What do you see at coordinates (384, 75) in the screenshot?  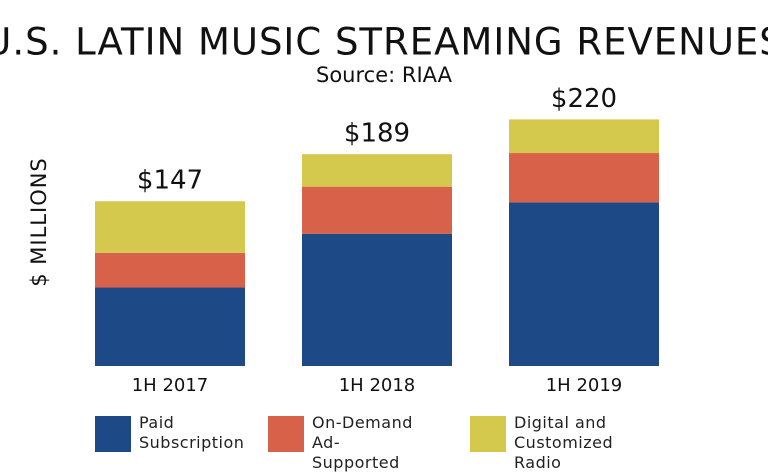 I see `chart-subtitle: Source: RIAA` at bounding box center [384, 75].